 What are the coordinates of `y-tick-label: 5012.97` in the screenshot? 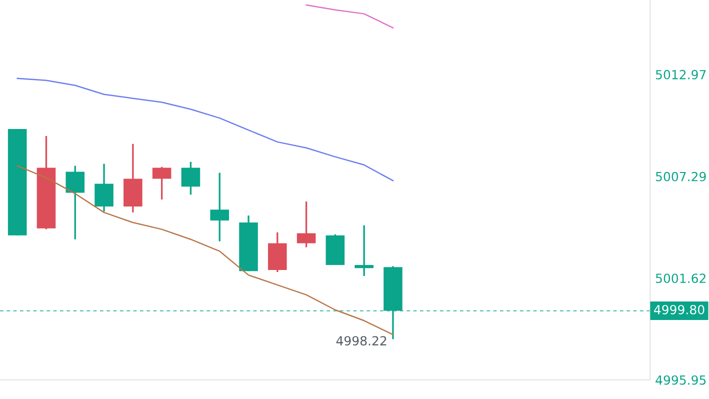 It's located at (681, 75).